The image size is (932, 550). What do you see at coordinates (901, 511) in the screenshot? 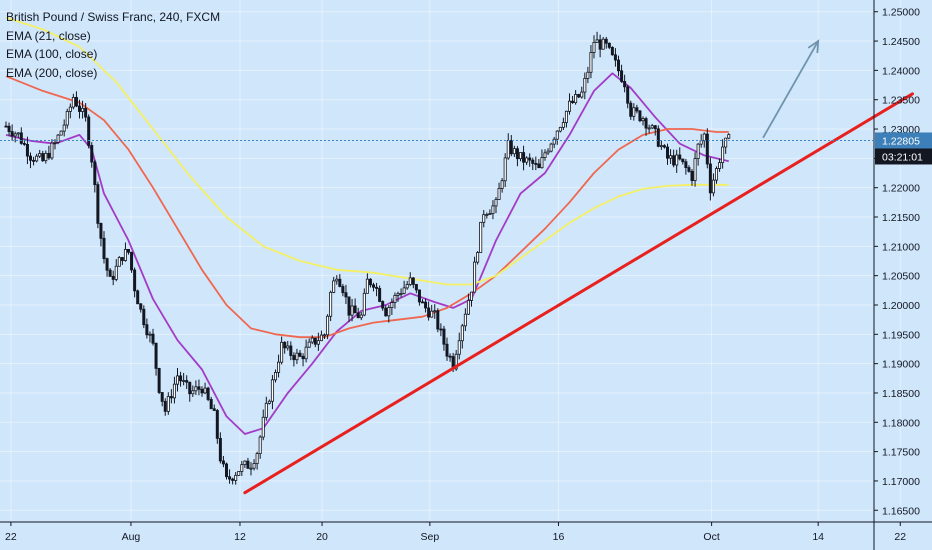
I see `y-tick-label: 1.16500` at bounding box center [901, 511].